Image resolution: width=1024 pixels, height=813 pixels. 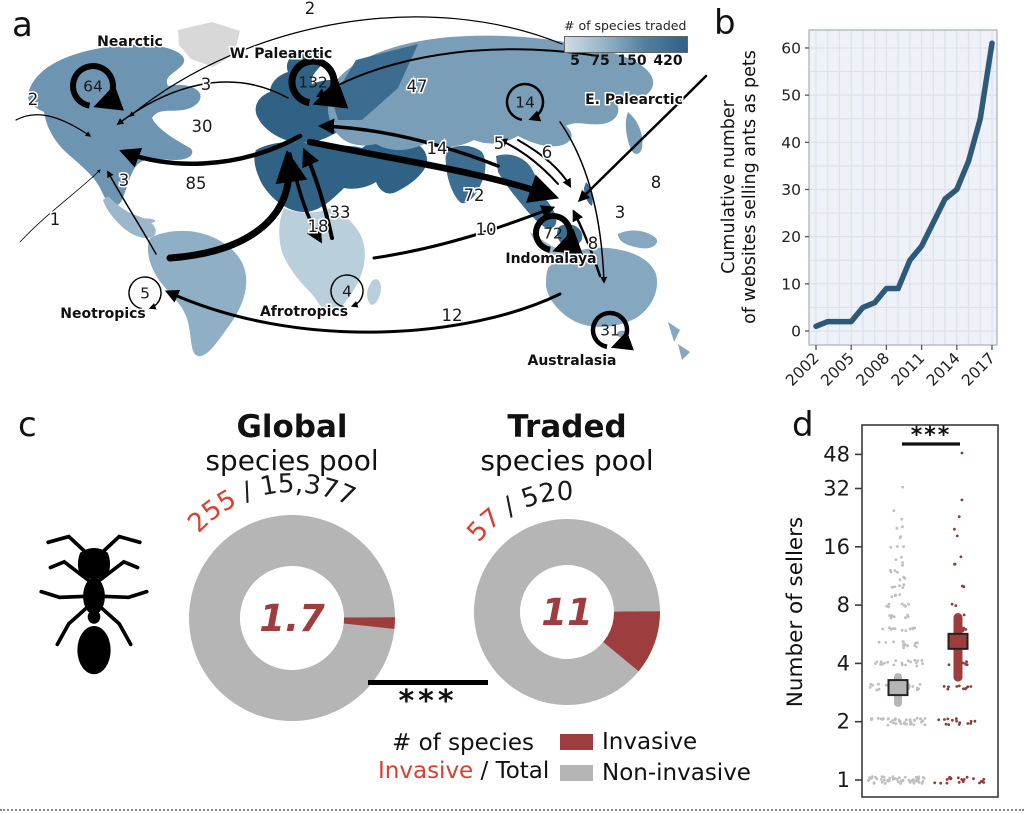 I want to click on traded-donut-noninvasive-arc, so click(x=567, y=612).